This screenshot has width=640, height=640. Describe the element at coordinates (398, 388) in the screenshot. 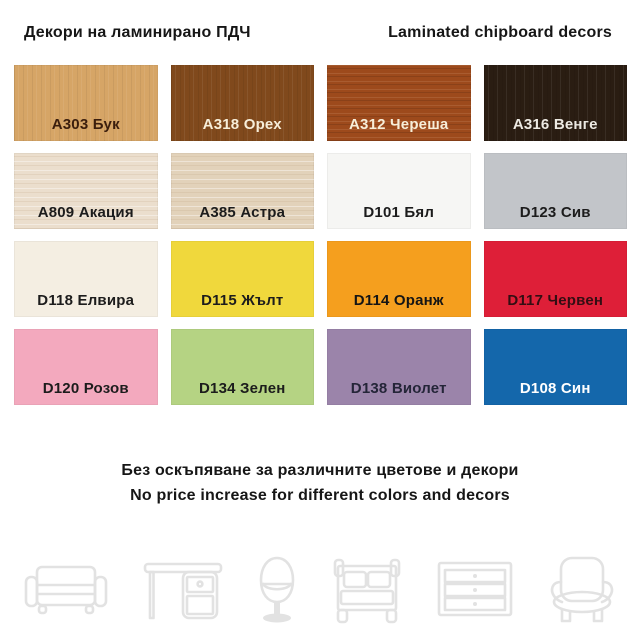

I see `swatch-label: D138 Виолет` at that location.